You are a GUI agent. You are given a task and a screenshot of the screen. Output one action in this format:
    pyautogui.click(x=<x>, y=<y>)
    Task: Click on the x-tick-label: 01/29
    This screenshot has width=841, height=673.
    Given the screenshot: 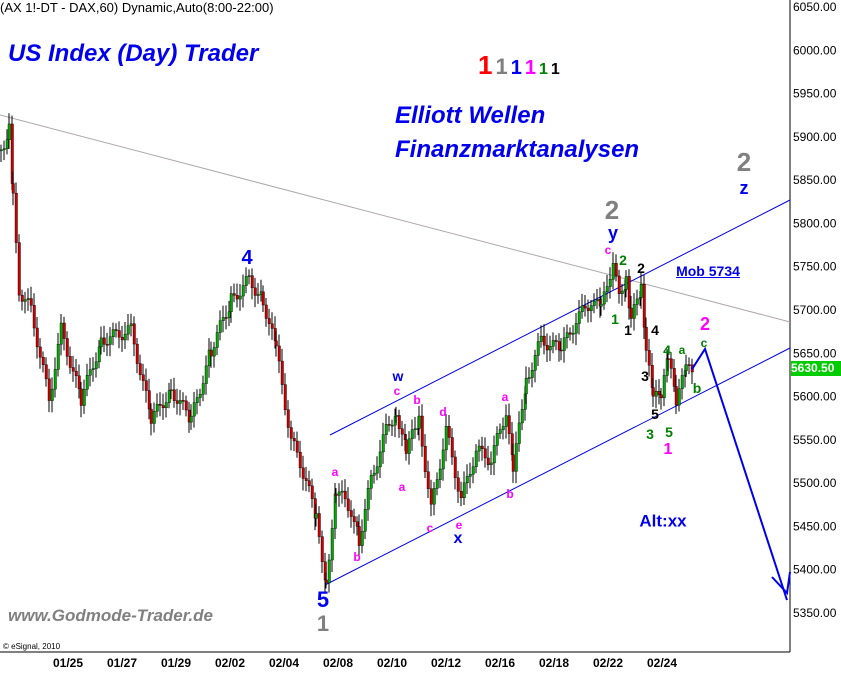 What is the action you would take?
    pyautogui.click(x=176, y=663)
    